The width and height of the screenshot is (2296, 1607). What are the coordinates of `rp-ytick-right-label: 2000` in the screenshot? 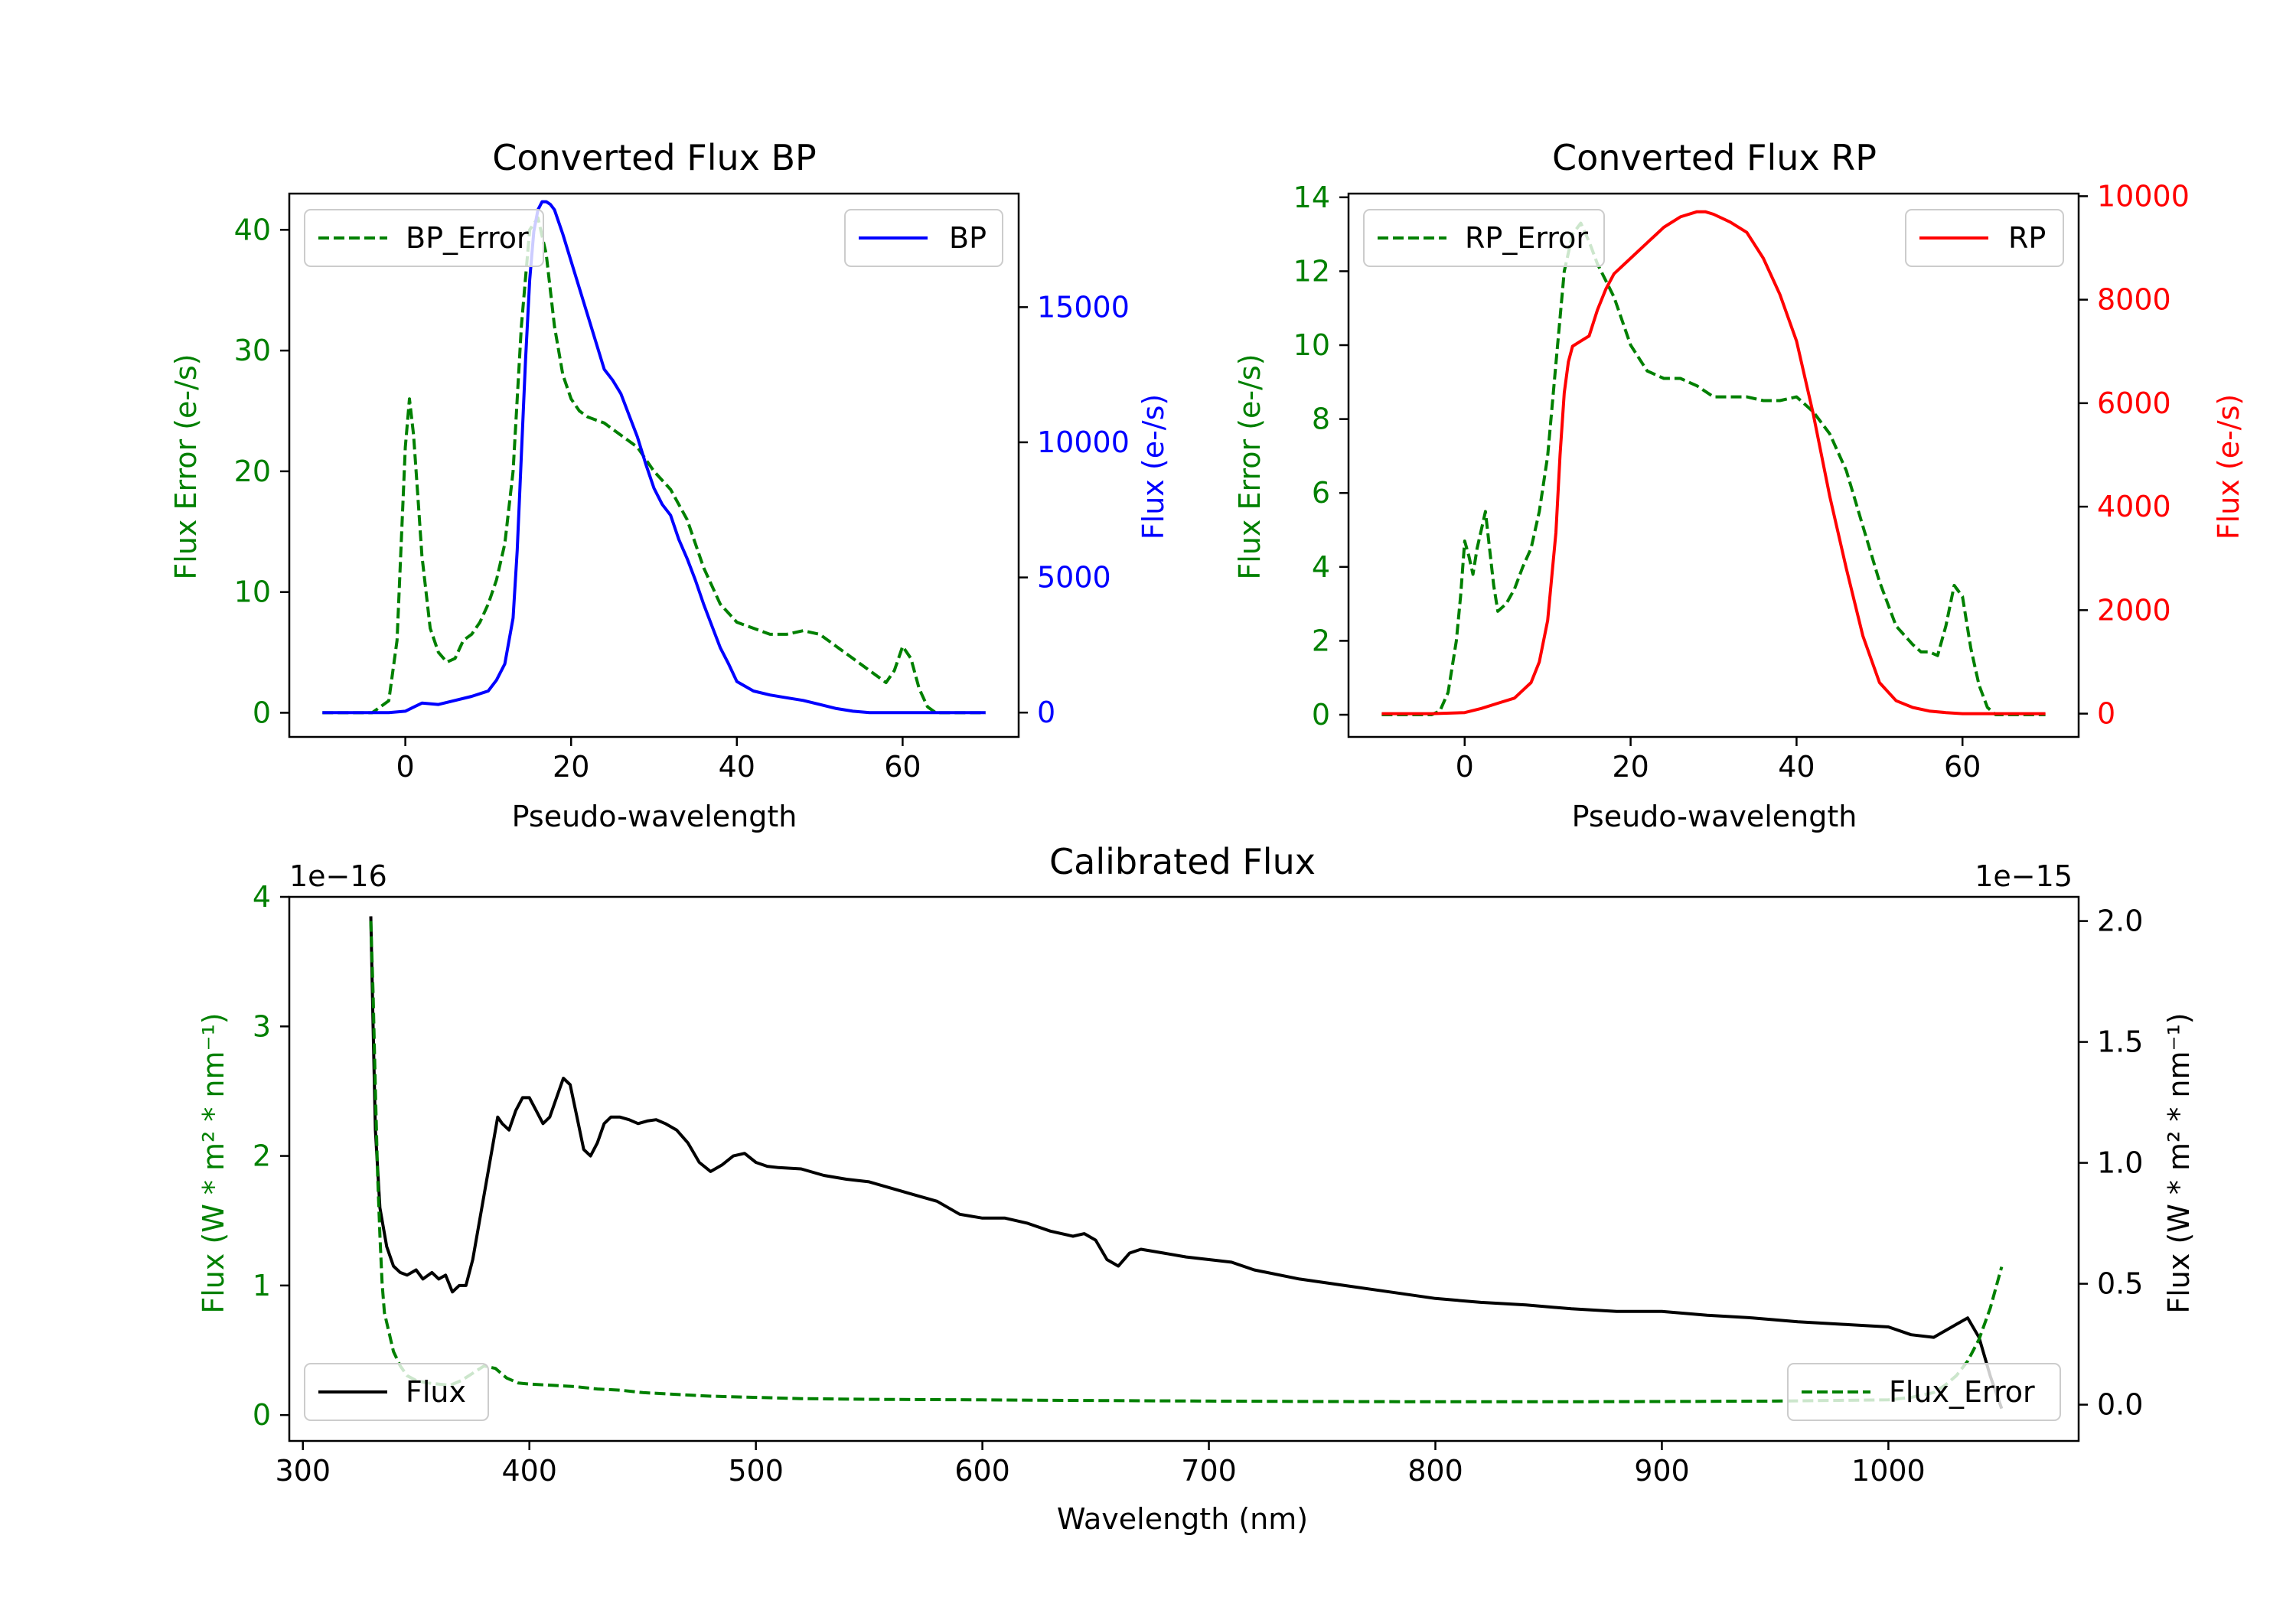 It's located at (2134, 610).